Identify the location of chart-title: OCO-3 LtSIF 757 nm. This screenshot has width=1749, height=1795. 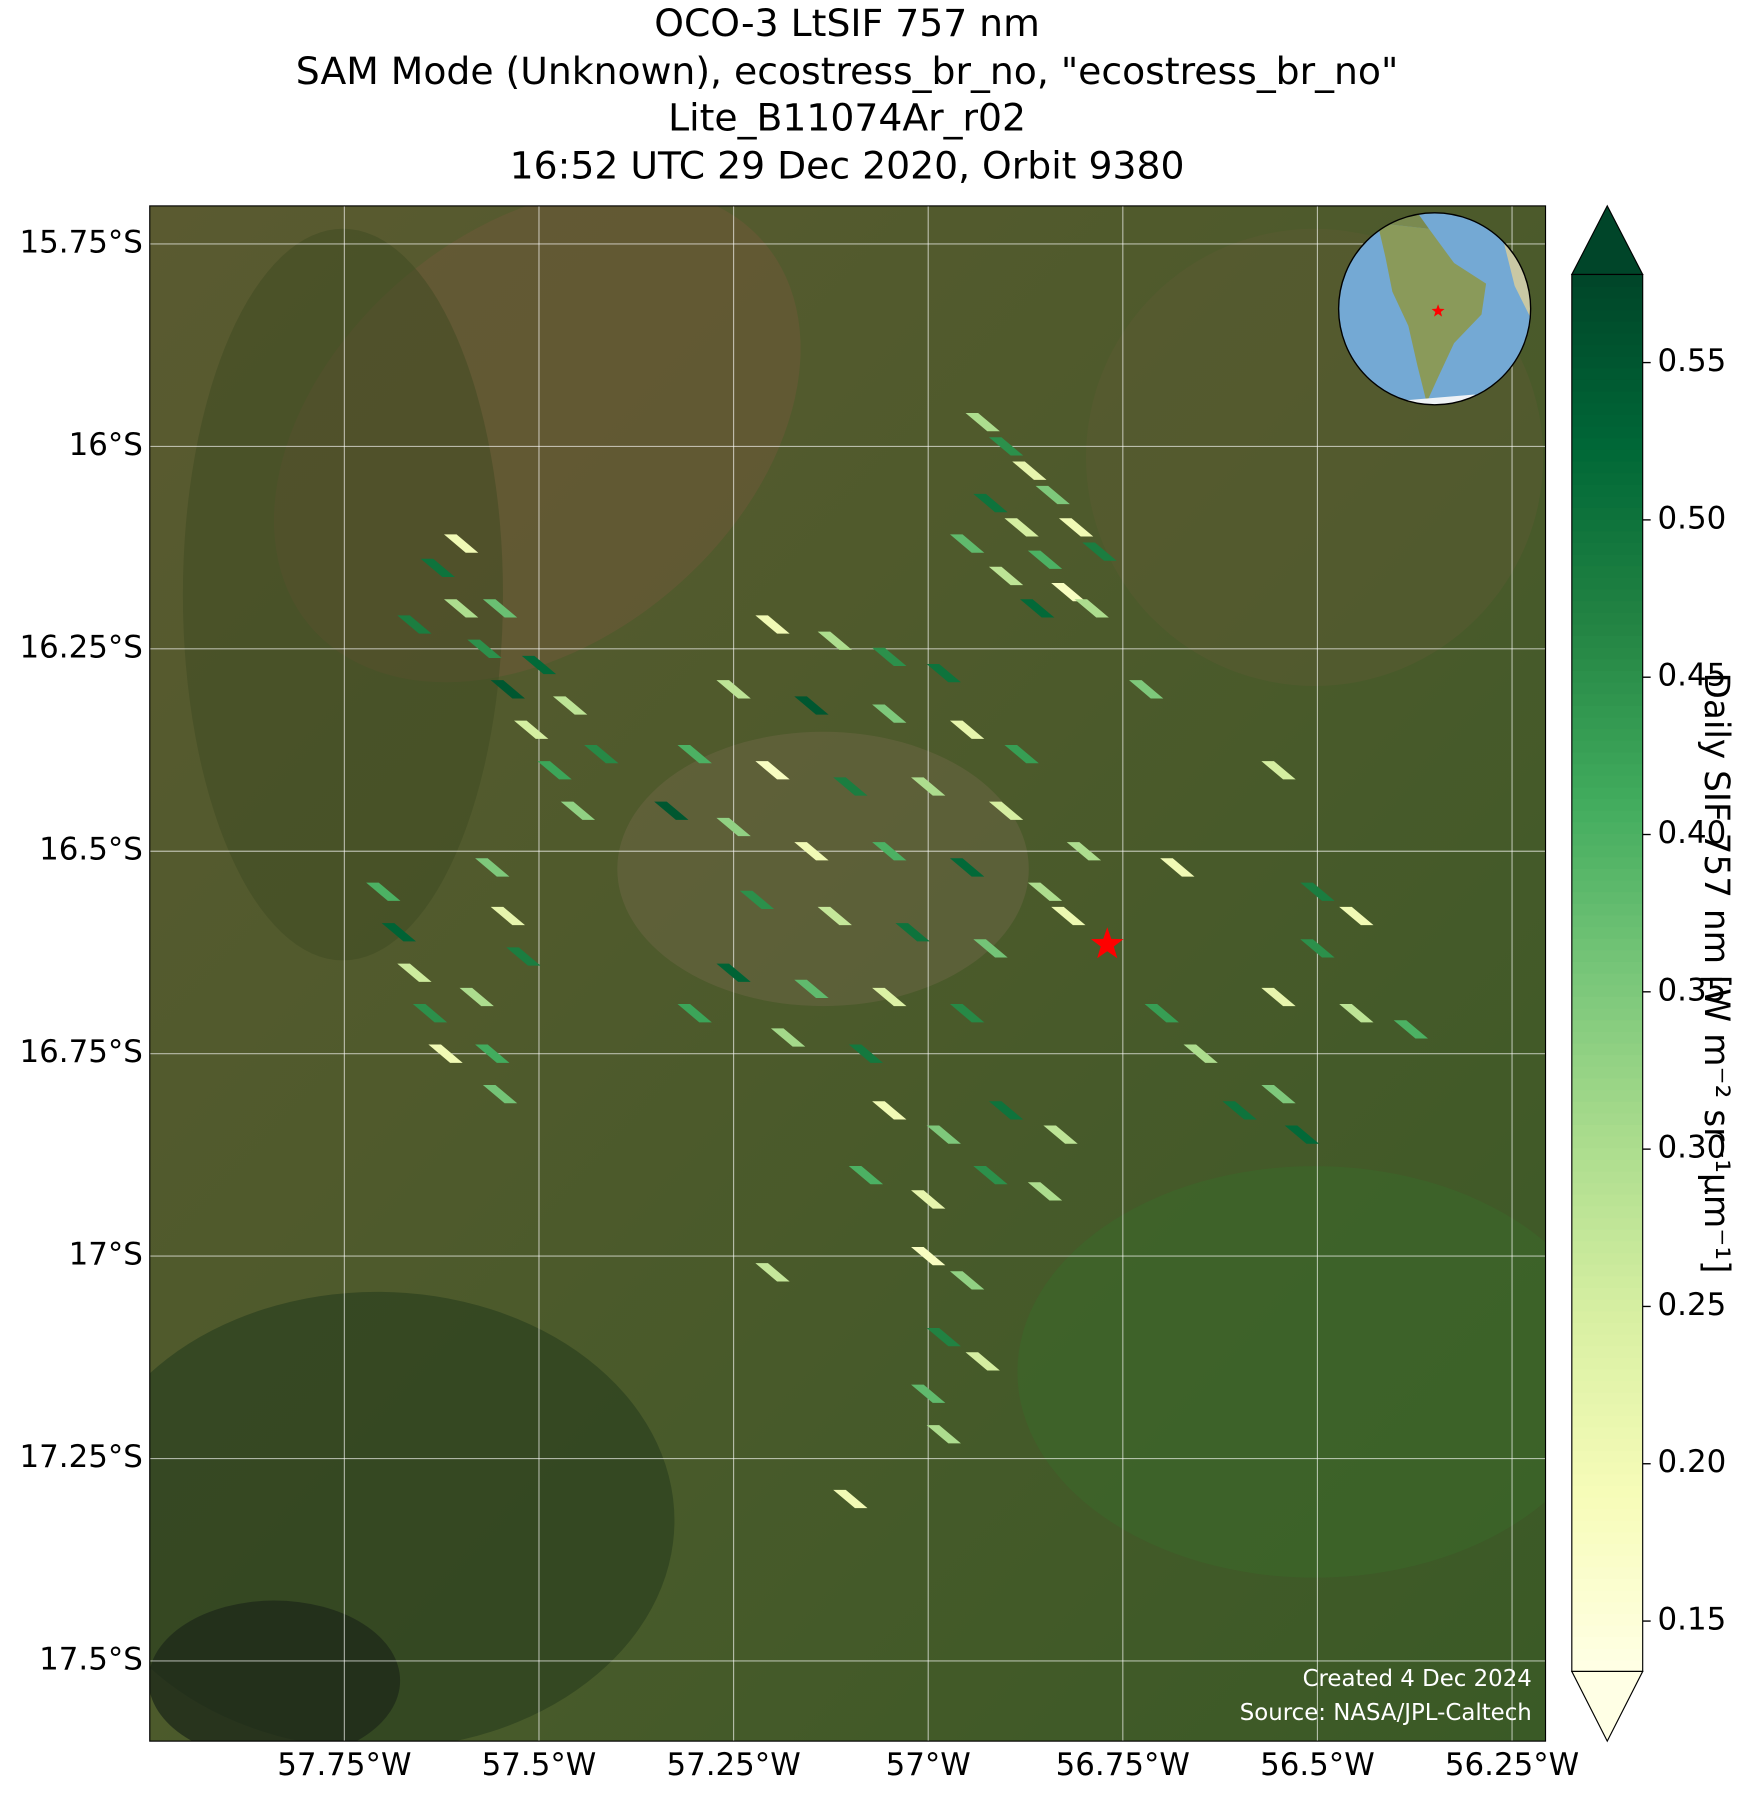
(847, 23).